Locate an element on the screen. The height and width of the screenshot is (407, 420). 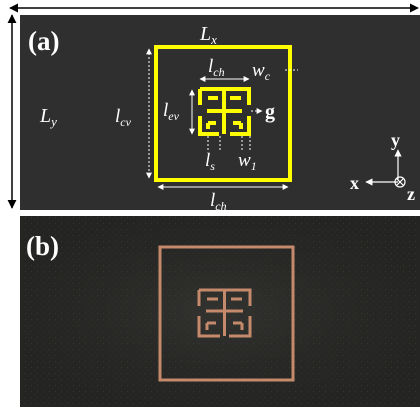
y-axis-label: y is located at coordinates (395, 140).